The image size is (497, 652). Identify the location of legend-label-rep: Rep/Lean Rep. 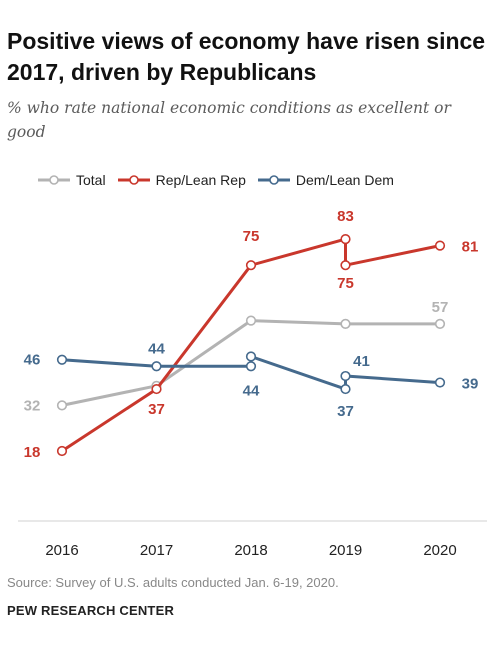
(200, 180).